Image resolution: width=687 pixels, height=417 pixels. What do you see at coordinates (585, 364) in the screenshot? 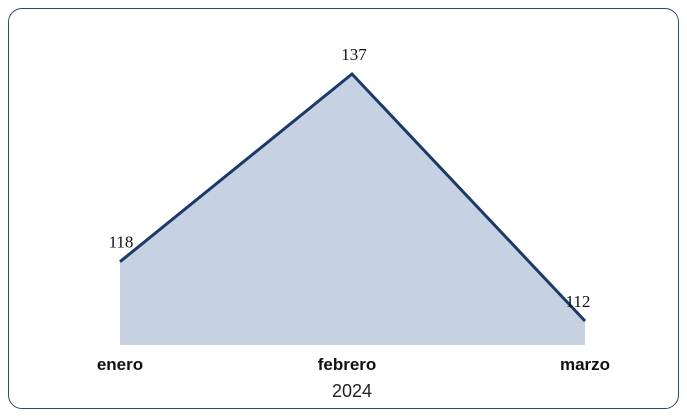
I see `category-label: marzo` at bounding box center [585, 364].